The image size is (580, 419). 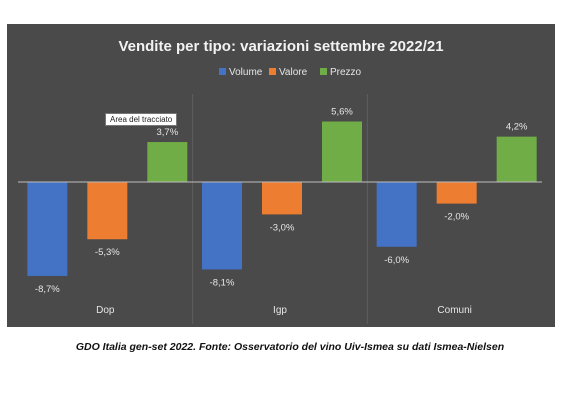 What do you see at coordinates (454, 310) in the screenshot?
I see `category-label-comuni: Comuni` at bounding box center [454, 310].